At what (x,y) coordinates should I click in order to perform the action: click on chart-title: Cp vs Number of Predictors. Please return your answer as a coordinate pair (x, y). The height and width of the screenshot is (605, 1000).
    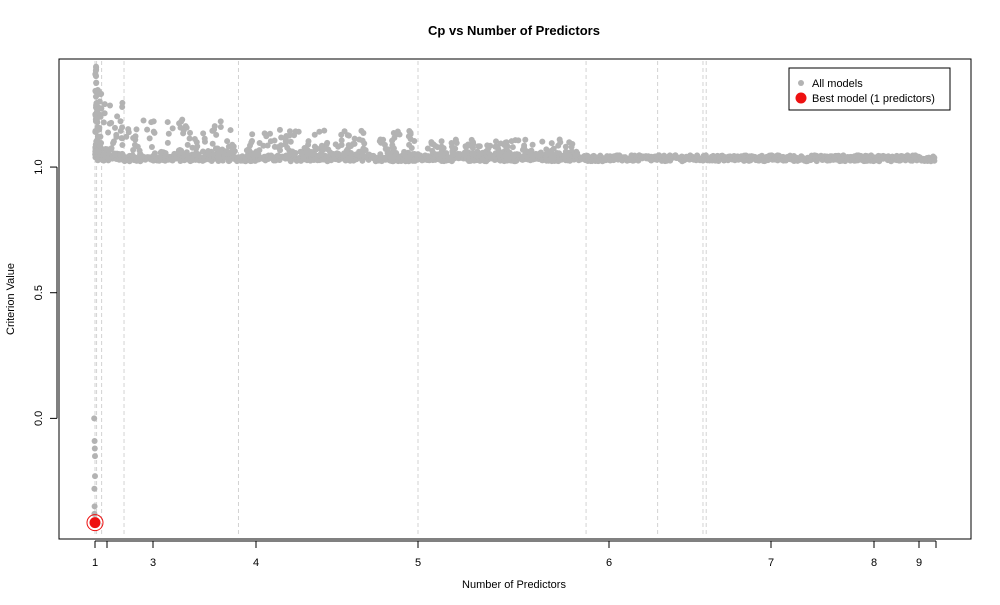
    Looking at the image, I should click on (514, 30).